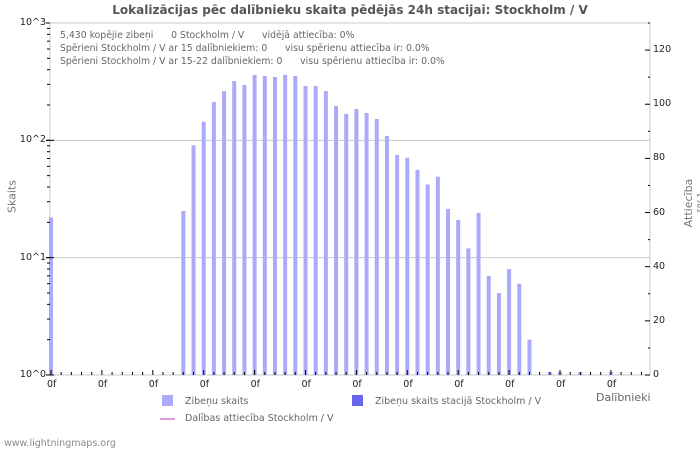 The image size is (700, 450). What do you see at coordinates (662, 104) in the screenshot?
I see `right-tick-label: 100` at bounding box center [662, 104].